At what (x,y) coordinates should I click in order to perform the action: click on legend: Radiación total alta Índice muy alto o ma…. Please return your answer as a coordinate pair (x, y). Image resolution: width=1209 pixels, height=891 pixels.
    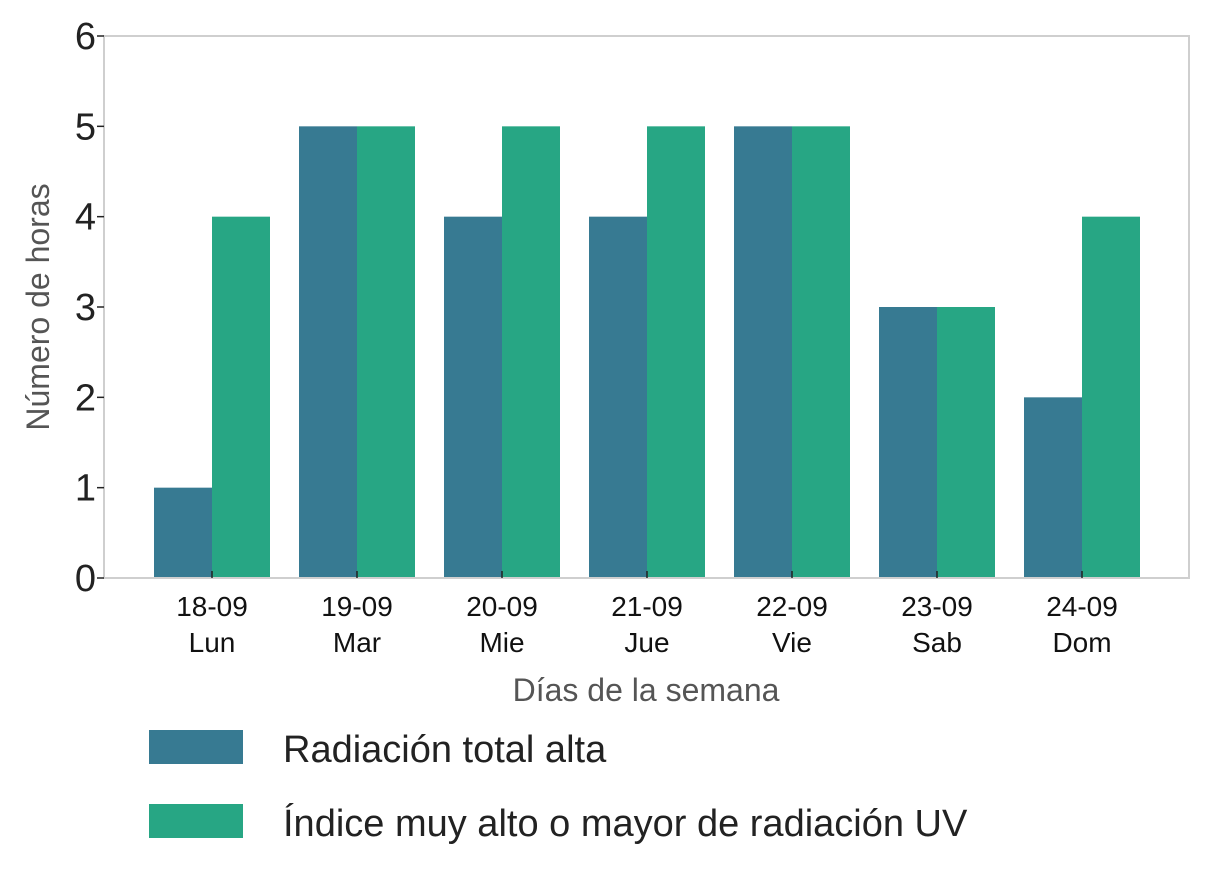
    Looking at the image, I should click on (558, 787).